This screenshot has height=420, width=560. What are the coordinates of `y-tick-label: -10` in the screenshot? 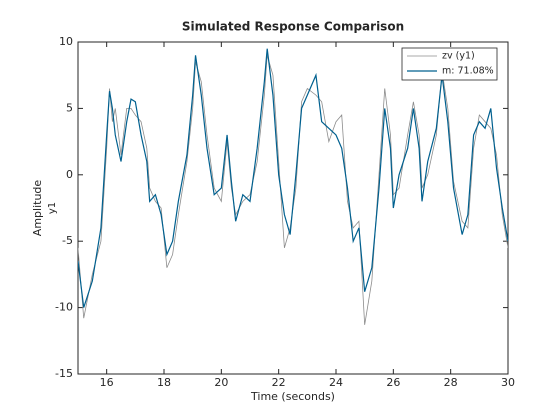 It's located at (64, 307).